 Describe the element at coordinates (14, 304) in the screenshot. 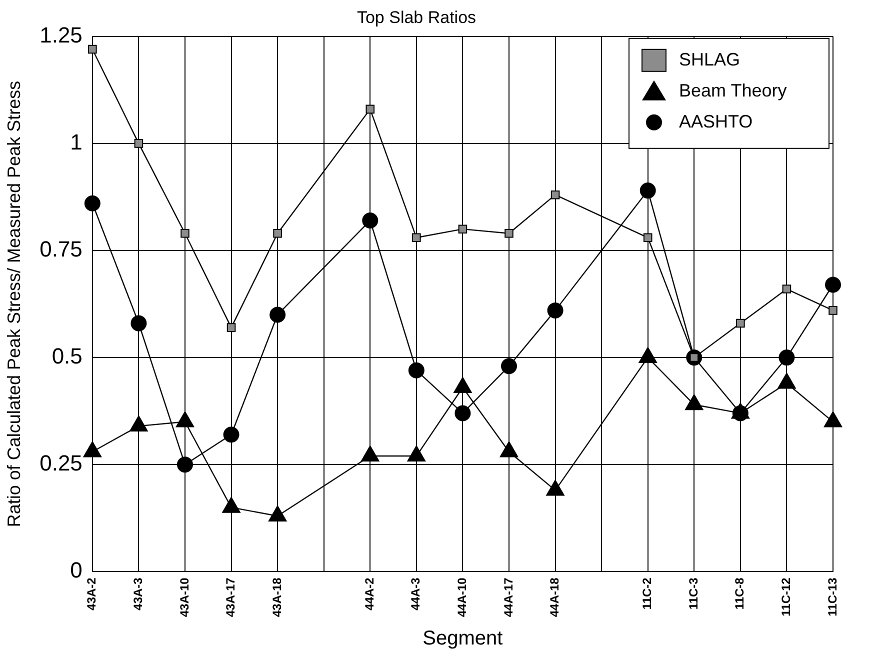

I see `y-axis-title: Ratio of Calculated Peak Stress/ Measured Peak Stress` at that location.